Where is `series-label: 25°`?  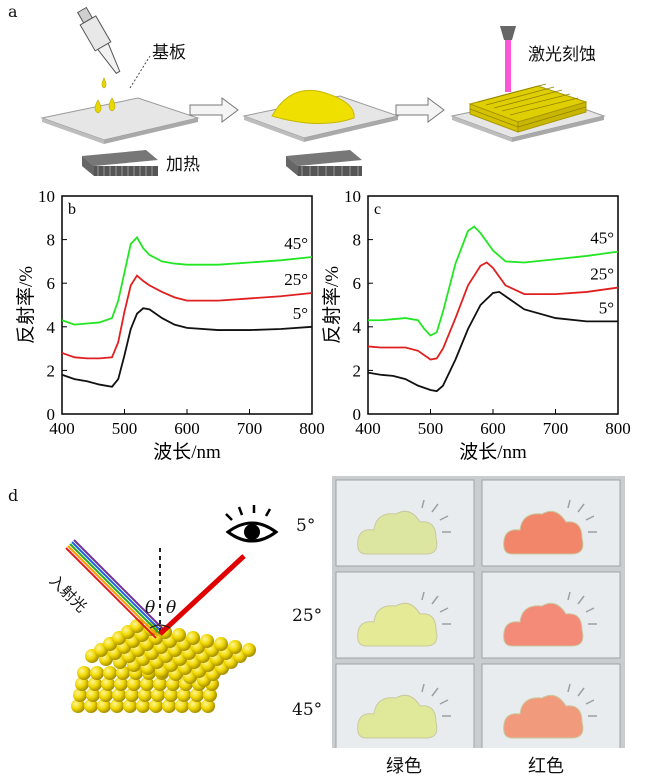
series-label: 25° is located at coordinates (296, 279).